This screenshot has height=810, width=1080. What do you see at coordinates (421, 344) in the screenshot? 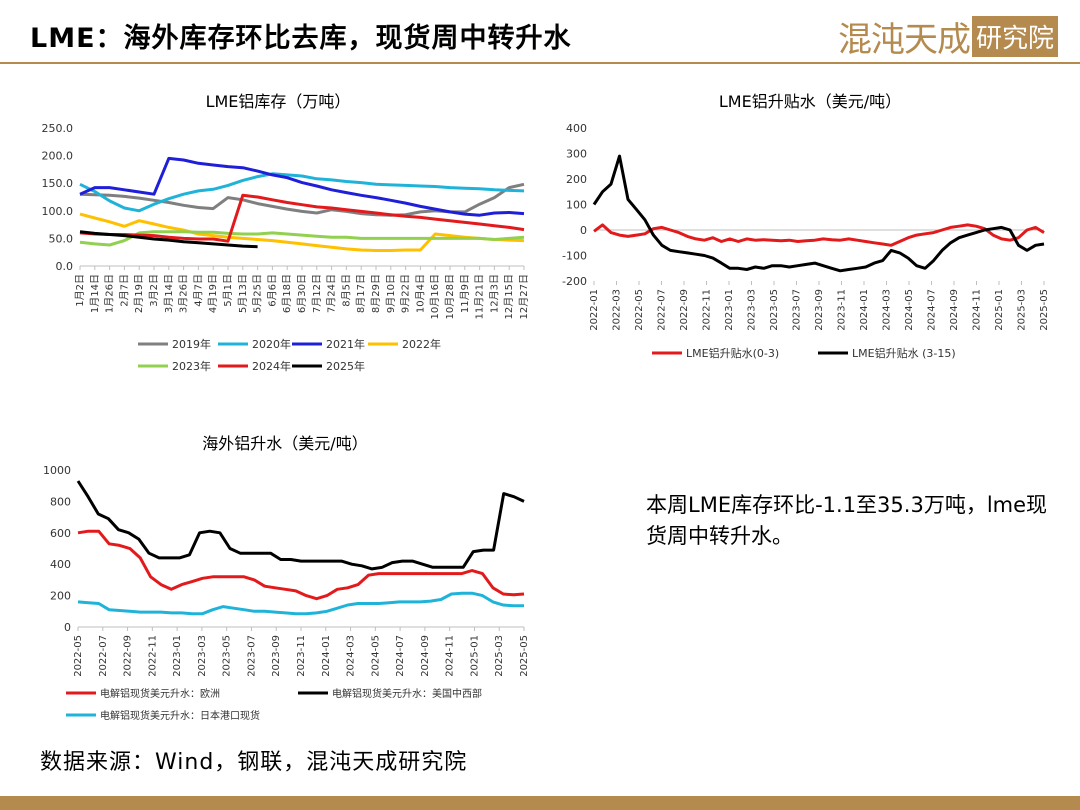
I see `legend-label: 2022年` at bounding box center [421, 344].